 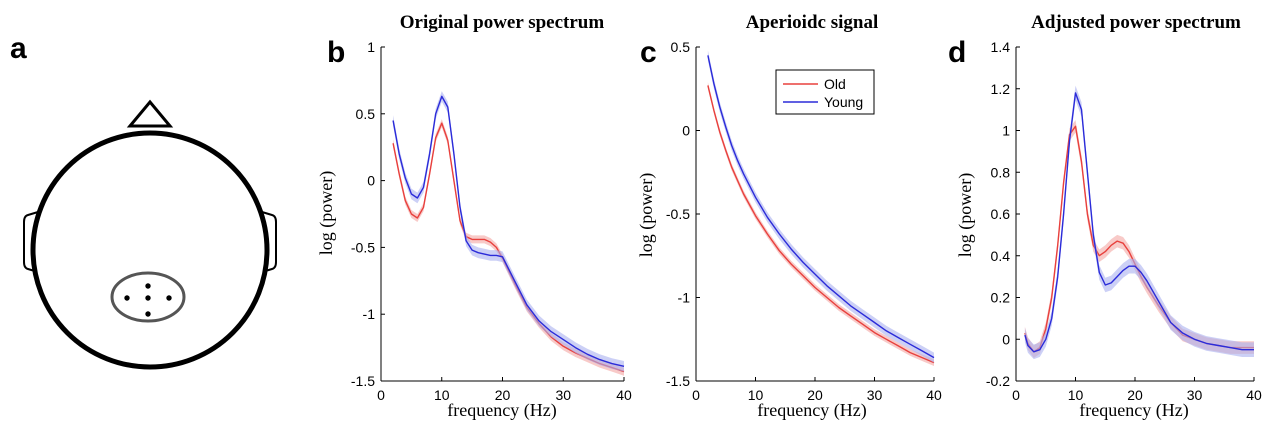 What do you see at coordinates (843, 102) in the screenshot?
I see `legend-label-young: Young` at bounding box center [843, 102].